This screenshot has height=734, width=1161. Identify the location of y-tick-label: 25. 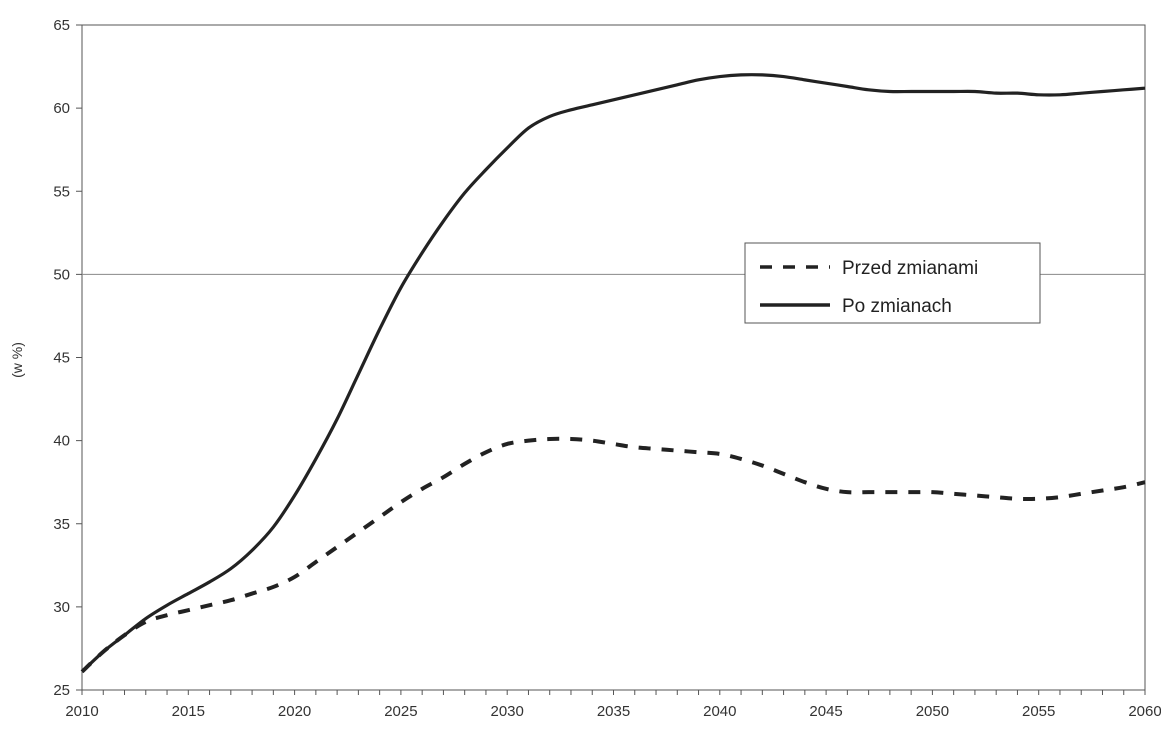
(61, 690).